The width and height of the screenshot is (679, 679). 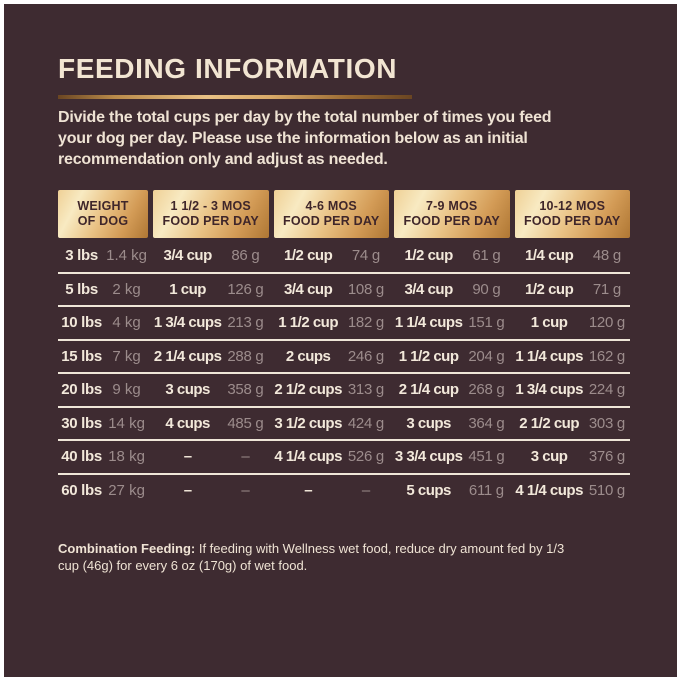 What do you see at coordinates (103, 356) in the screenshot?
I see `weight-cell: 15 lbs 7 kg` at bounding box center [103, 356].